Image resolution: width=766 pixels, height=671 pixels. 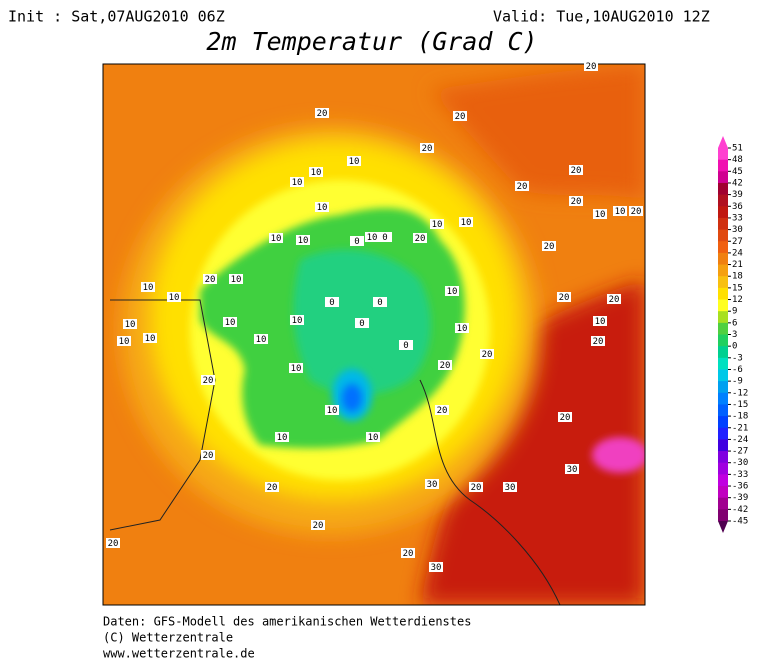 I want to click on title: 2m Temperatur (Grad C), so click(x=371, y=41).